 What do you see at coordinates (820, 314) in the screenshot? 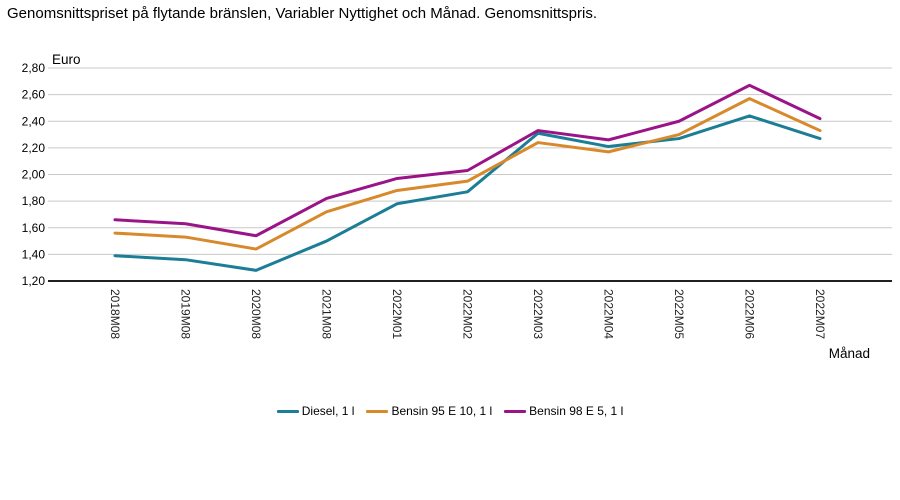
I see `x-tick-label: 2022M07` at bounding box center [820, 314].